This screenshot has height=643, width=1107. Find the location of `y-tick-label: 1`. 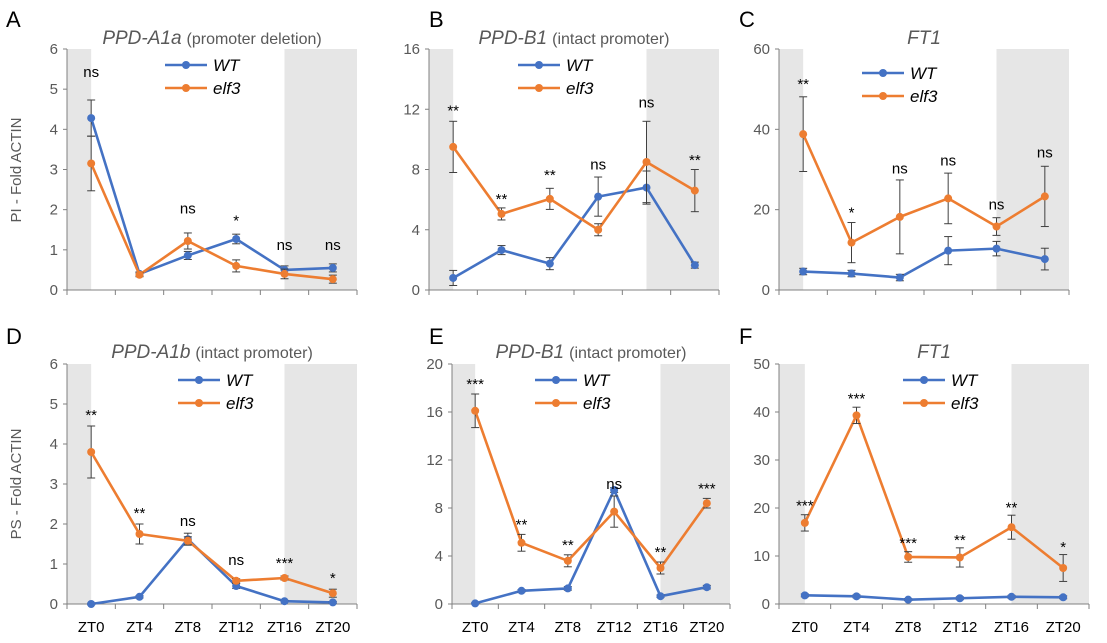

y-tick-label: 1 is located at coordinates (54, 250).